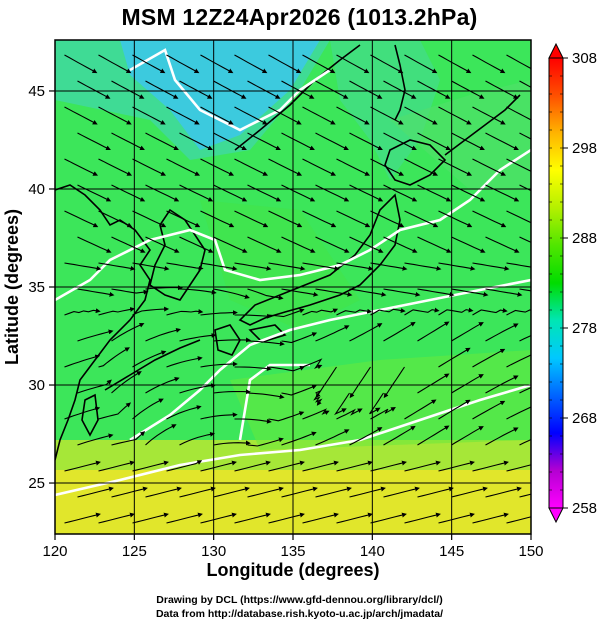 The image size is (599, 625). I want to click on colorbar-tick-label-298: 298, so click(584, 148).